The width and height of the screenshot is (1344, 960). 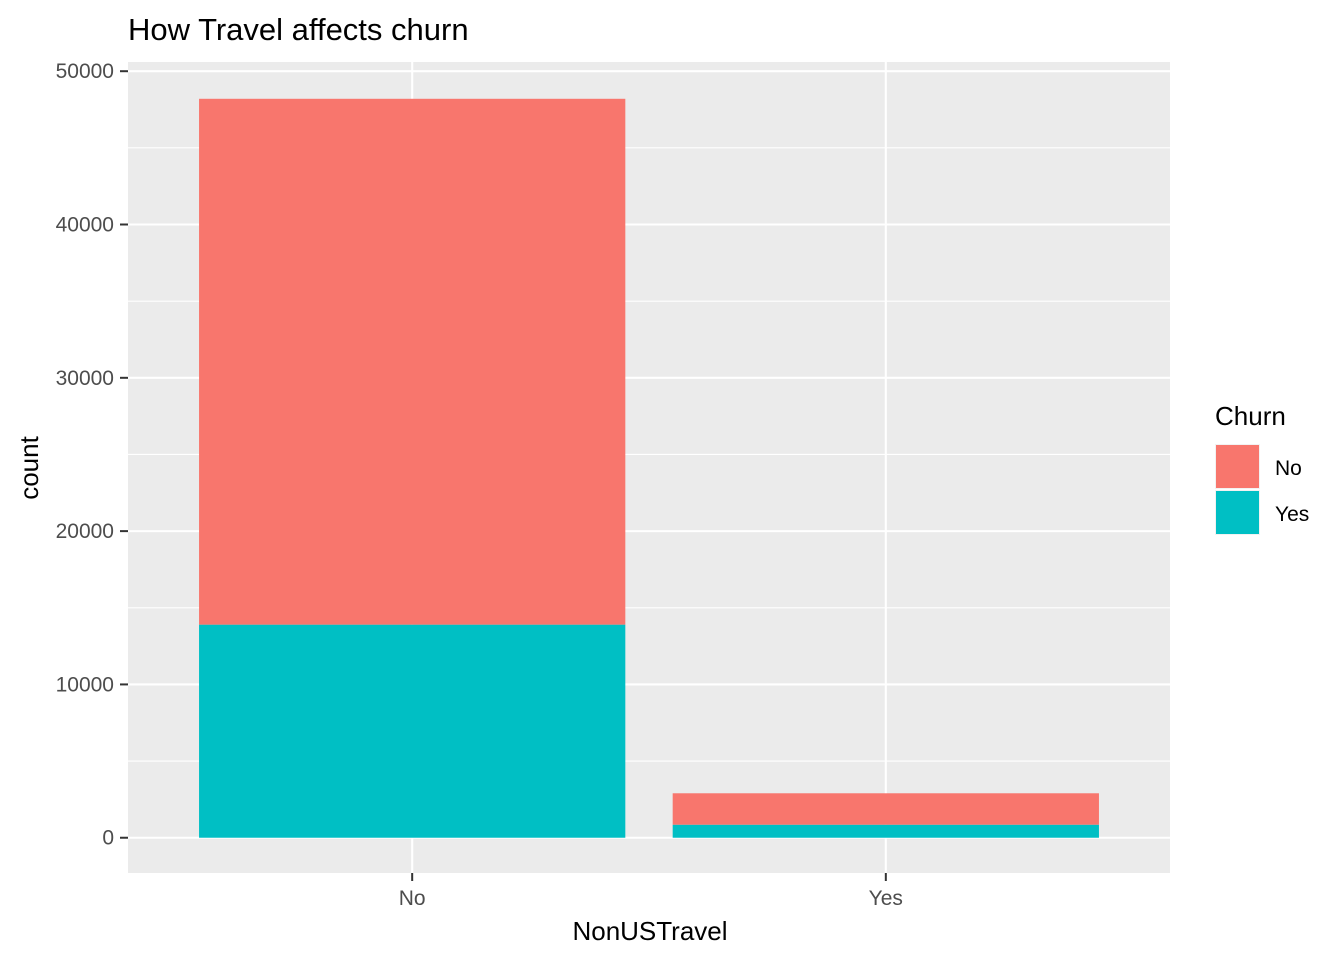 I want to click on y-axis-title: count, so click(x=29, y=467).